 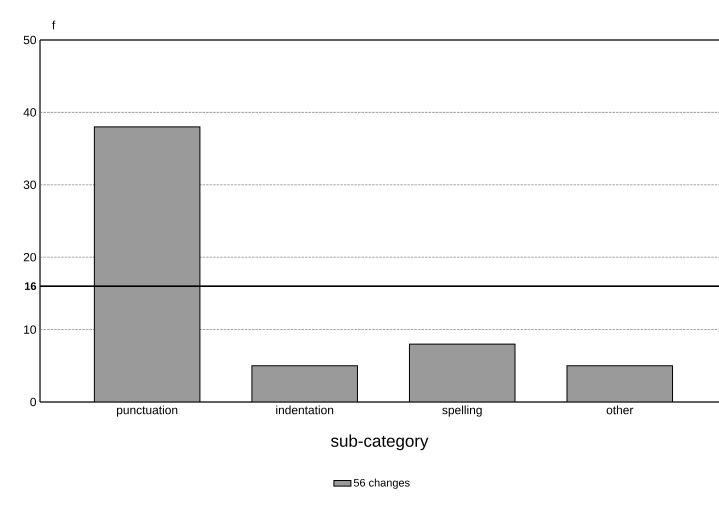 What do you see at coordinates (305, 410) in the screenshot?
I see `x-tick-label: indentation` at bounding box center [305, 410].